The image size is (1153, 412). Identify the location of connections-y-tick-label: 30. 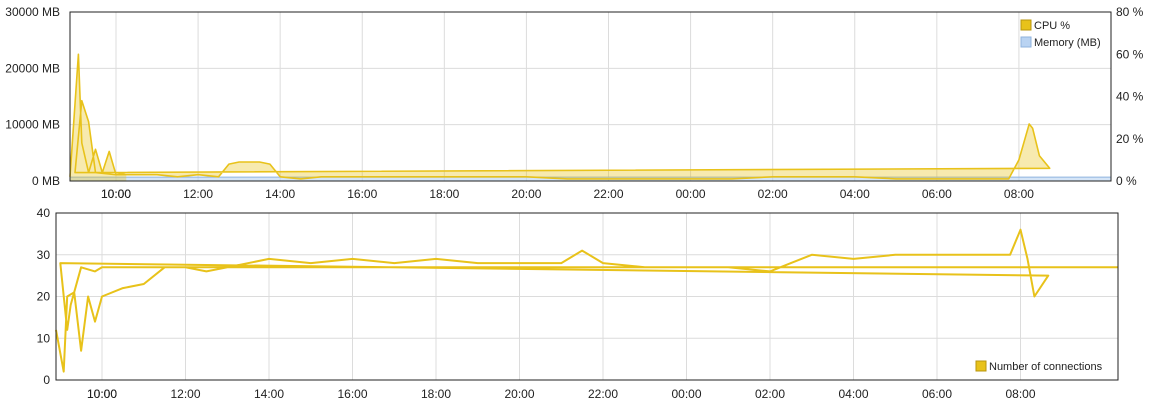
(44, 255).